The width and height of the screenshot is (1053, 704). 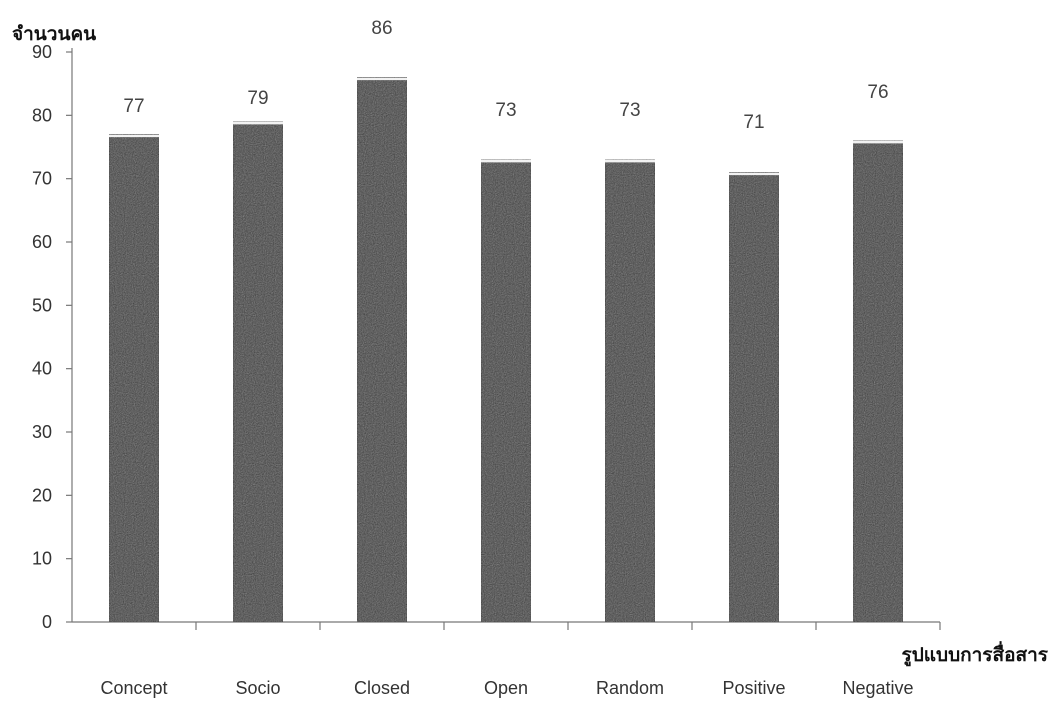 What do you see at coordinates (878, 381) in the screenshot?
I see `bar-negative` at bounding box center [878, 381].